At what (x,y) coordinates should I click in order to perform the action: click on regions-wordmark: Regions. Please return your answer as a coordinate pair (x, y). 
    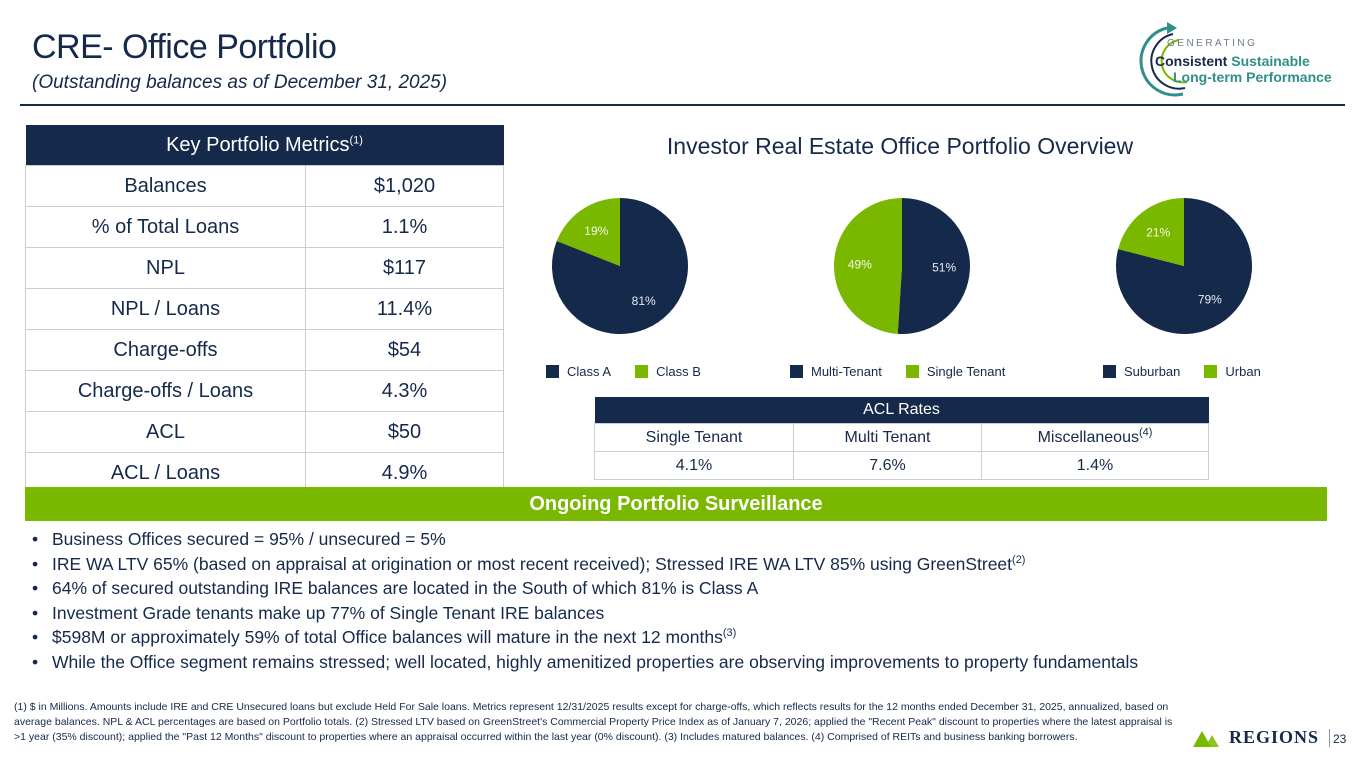
    Looking at the image, I should click on (1274, 737).